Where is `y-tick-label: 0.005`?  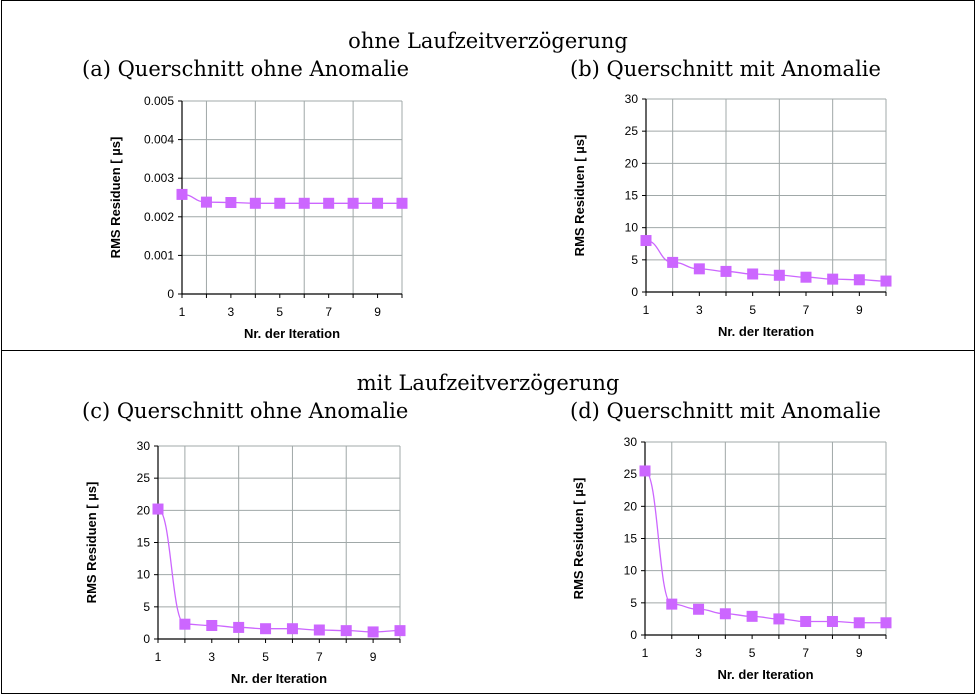
y-tick-label: 0.005 is located at coordinates (159, 101).